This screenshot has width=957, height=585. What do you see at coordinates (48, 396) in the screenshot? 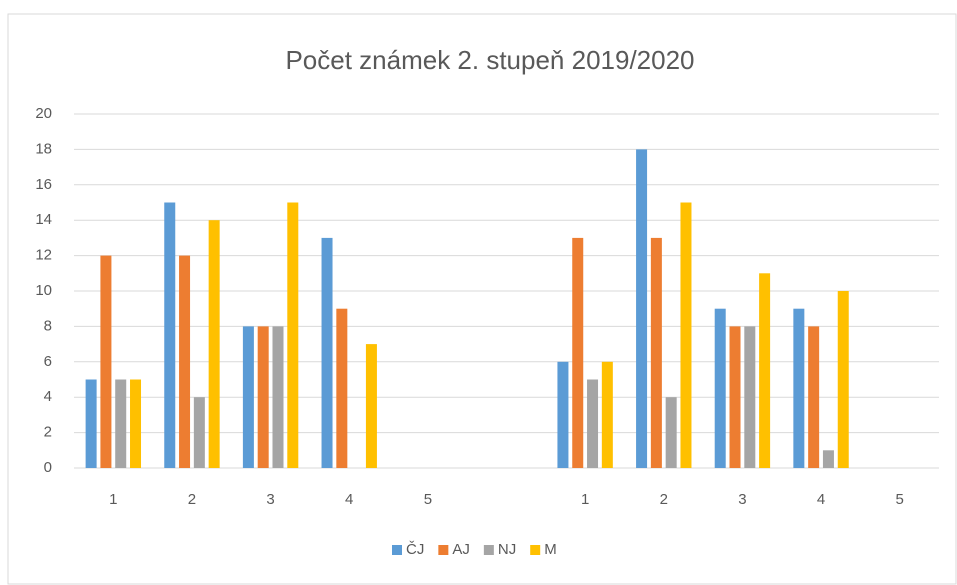
I see `y-tick-label: 4` at bounding box center [48, 396].